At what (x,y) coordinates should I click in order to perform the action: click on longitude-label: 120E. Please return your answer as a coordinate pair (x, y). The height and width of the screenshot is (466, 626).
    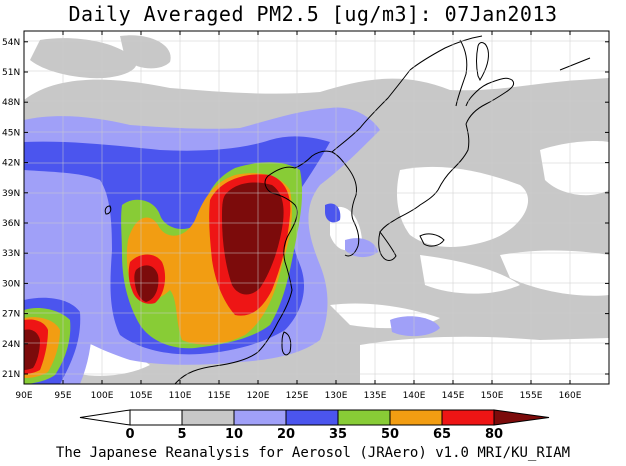
    Looking at the image, I should click on (258, 396).